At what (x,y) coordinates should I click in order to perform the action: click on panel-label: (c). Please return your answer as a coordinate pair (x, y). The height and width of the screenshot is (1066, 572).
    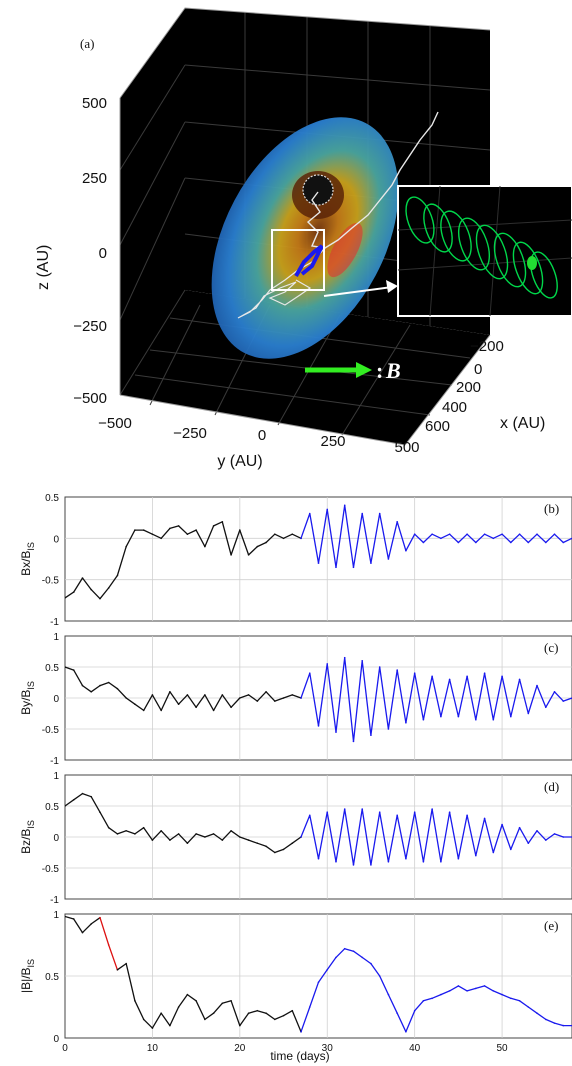
    Looking at the image, I should click on (551, 647).